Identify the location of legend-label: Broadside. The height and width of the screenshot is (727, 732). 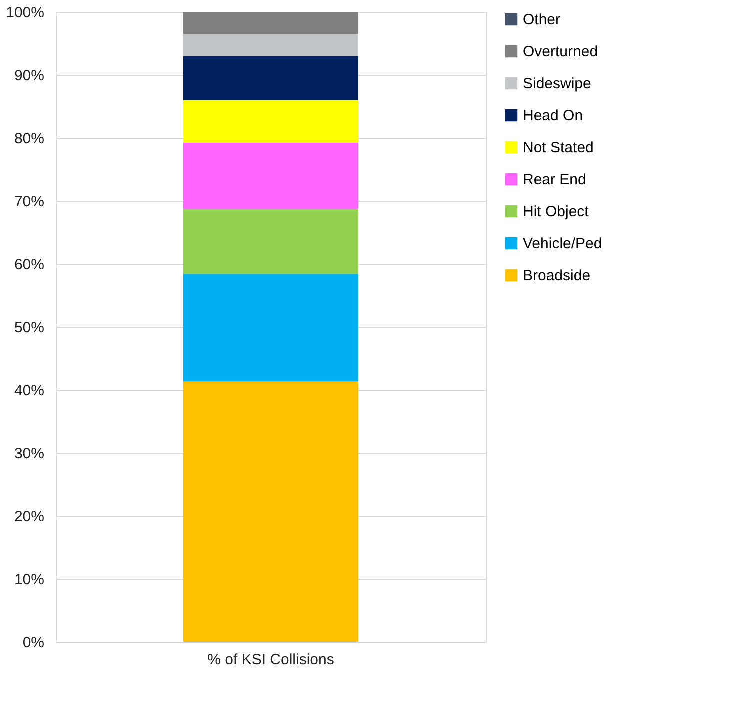
(557, 276).